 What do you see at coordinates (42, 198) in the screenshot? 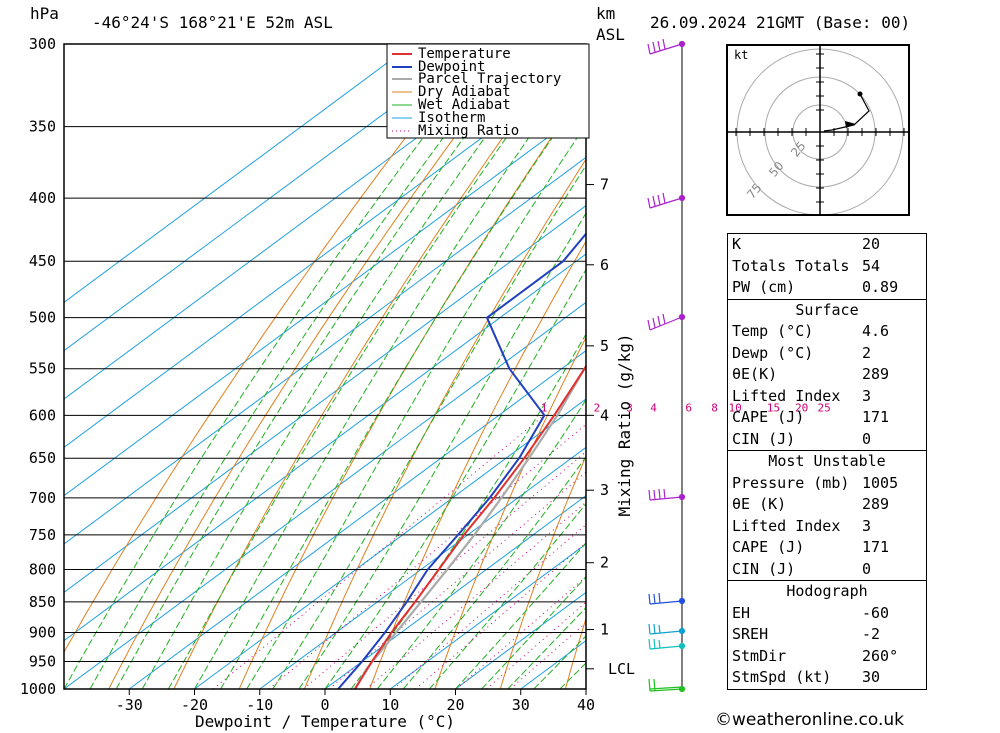
I see `pressure-tick-label: 400` at bounding box center [42, 198].